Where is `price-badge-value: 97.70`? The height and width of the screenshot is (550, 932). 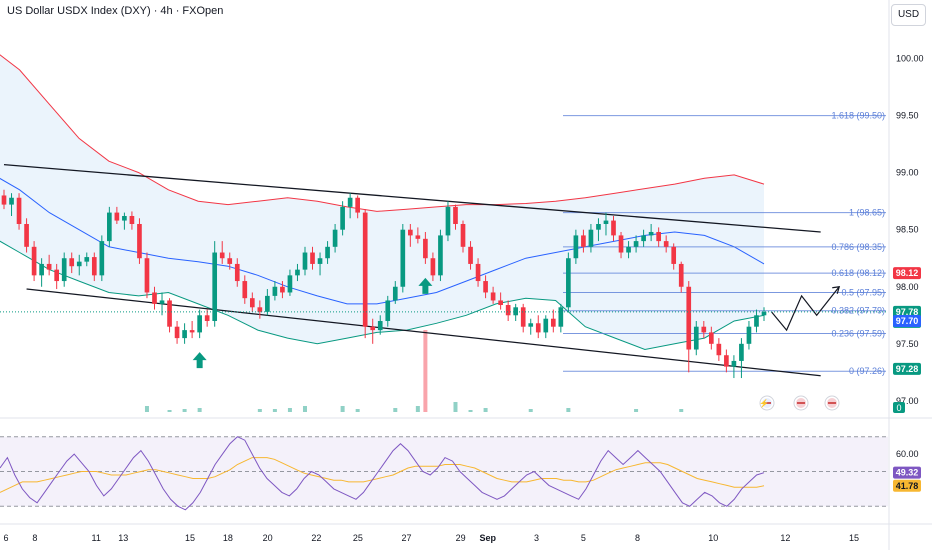 price-badge-value: 97.70 is located at coordinates (907, 321).